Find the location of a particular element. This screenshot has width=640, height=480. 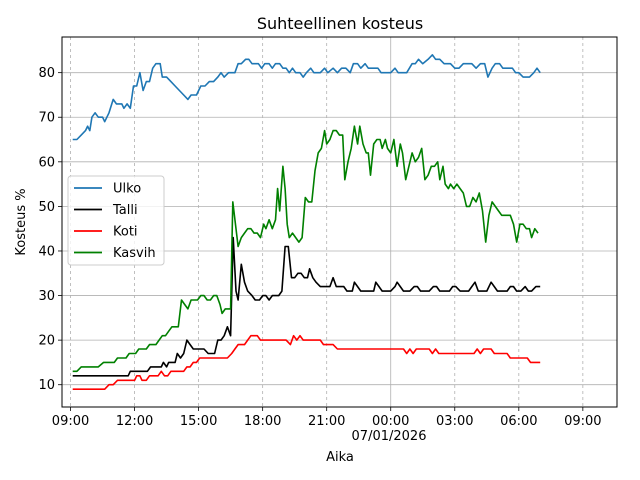

y-tick-label: 40 is located at coordinates (46, 251).